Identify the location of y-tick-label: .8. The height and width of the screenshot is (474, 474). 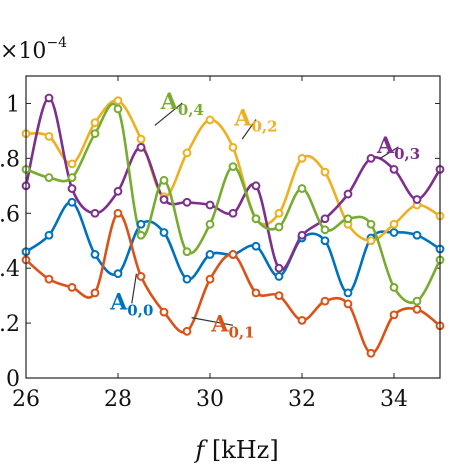
(10, 159).